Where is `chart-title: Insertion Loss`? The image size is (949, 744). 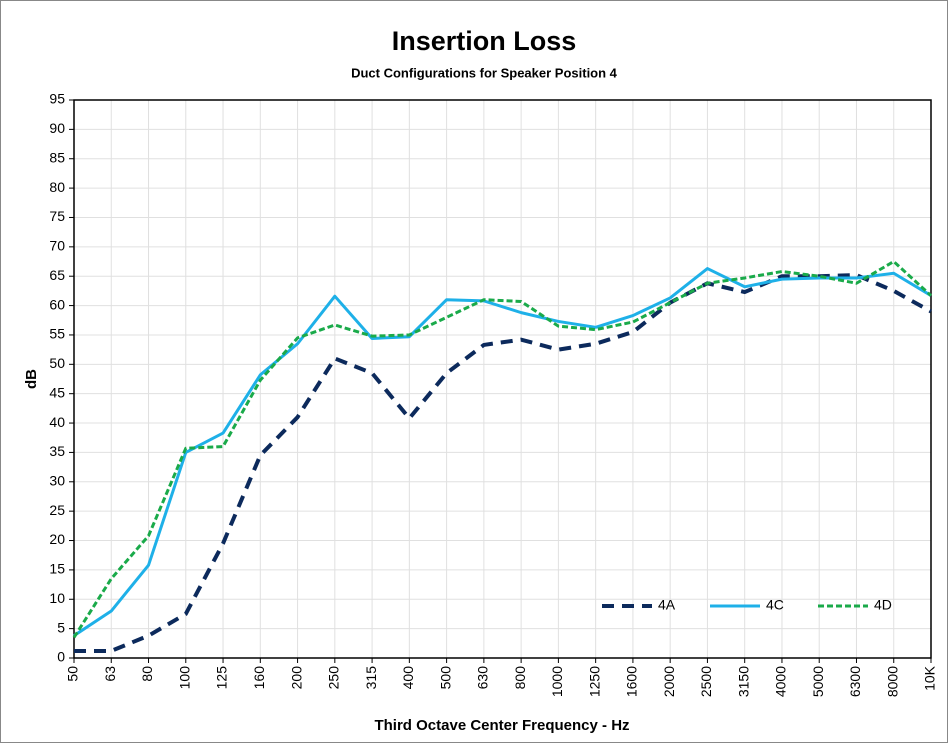 chart-title: Insertion Loss is located at coordinates (484, 41).